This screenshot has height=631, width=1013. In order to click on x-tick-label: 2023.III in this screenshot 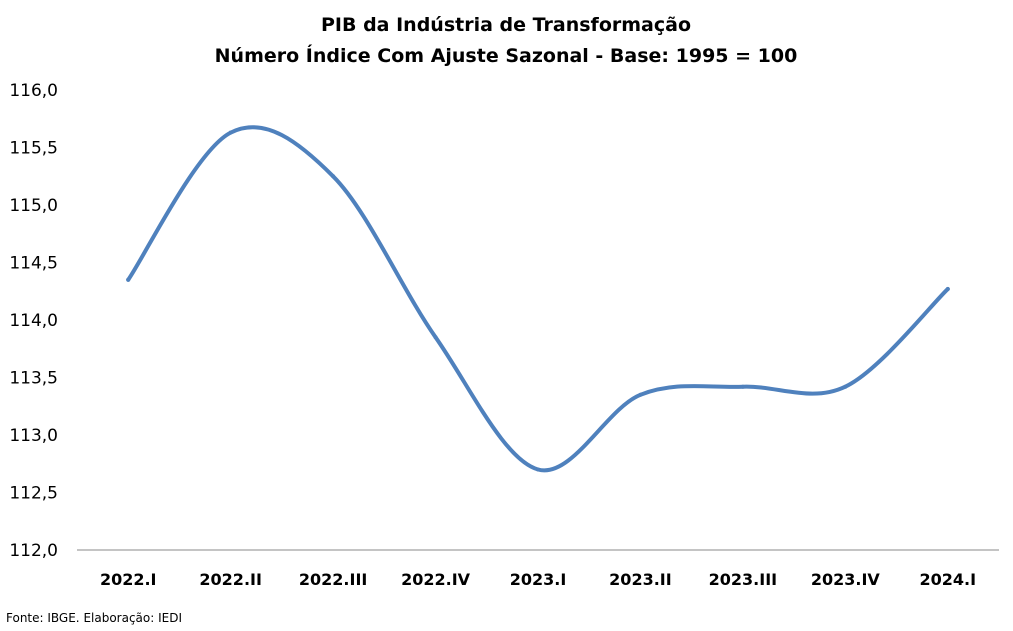, I will do `click(743, 579)`.